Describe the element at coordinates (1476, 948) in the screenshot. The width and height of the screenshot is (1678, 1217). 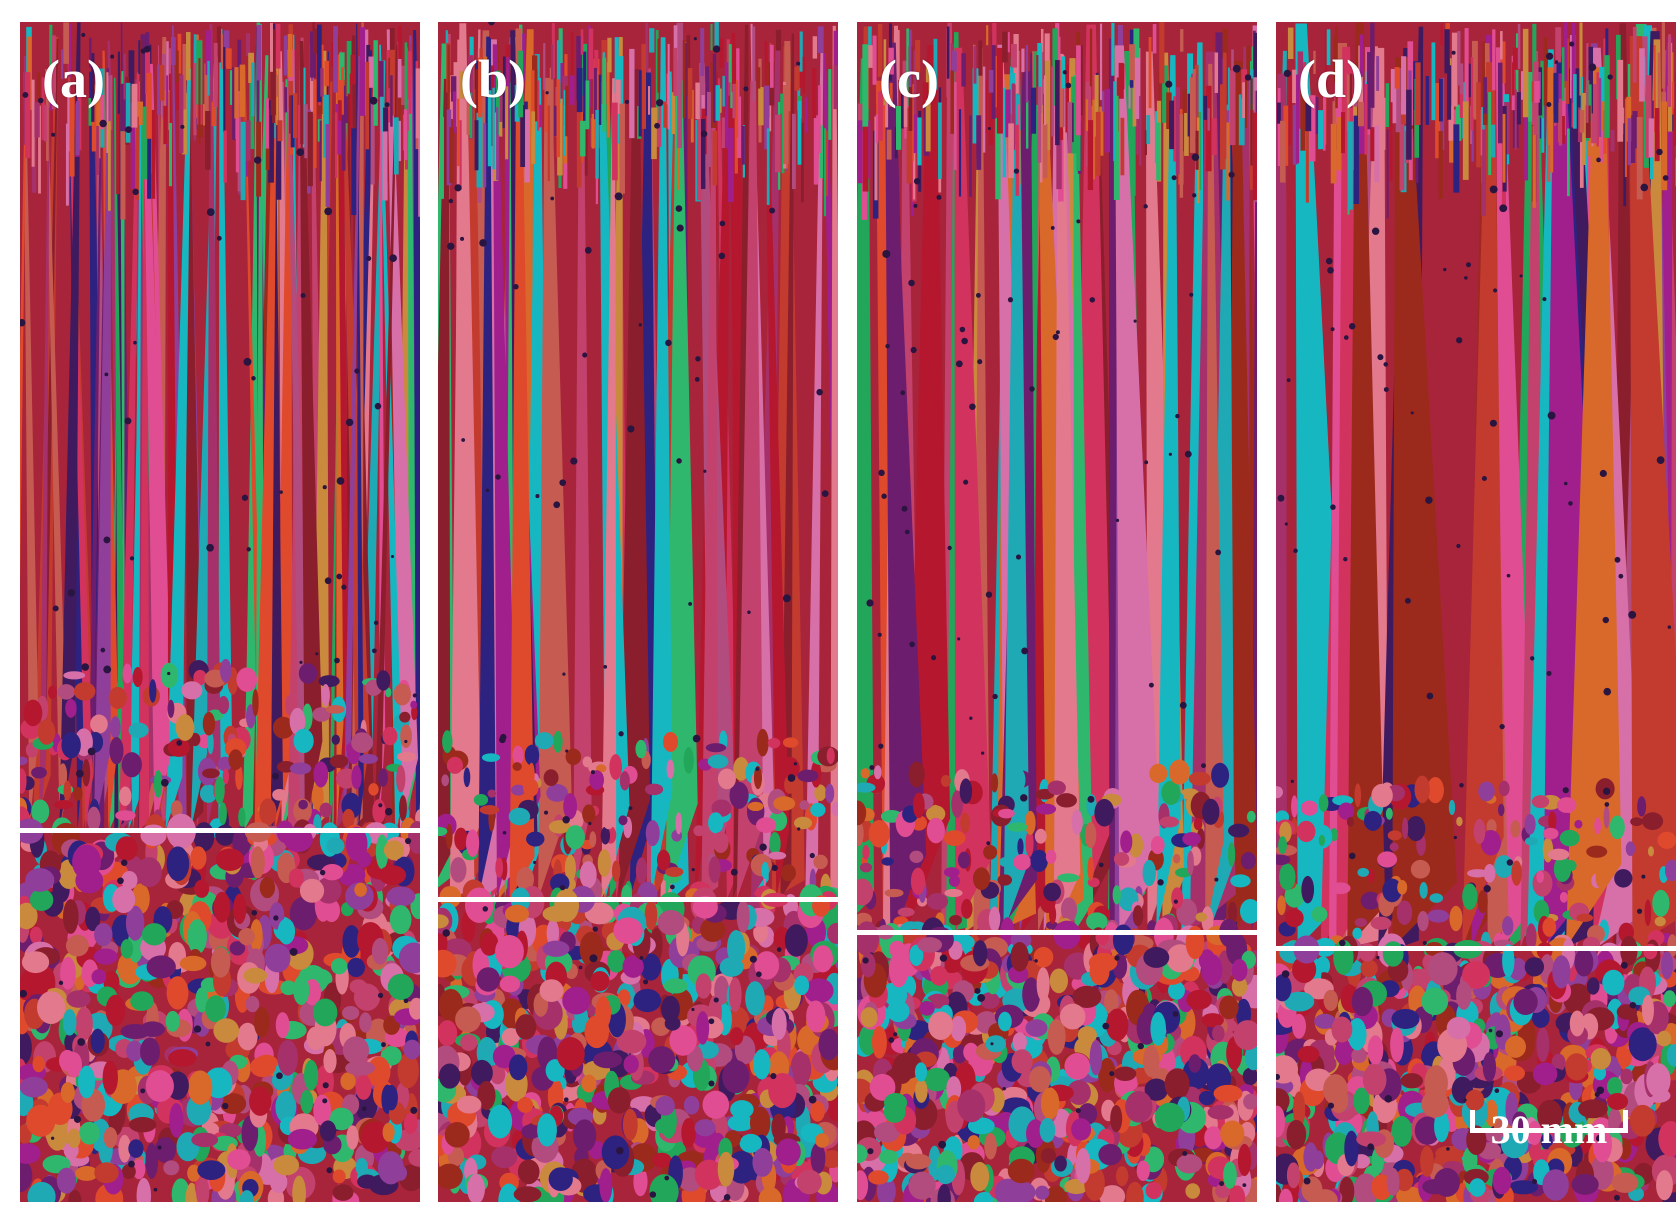
I see `columnar-equiaxed-boundary-d` at that location.